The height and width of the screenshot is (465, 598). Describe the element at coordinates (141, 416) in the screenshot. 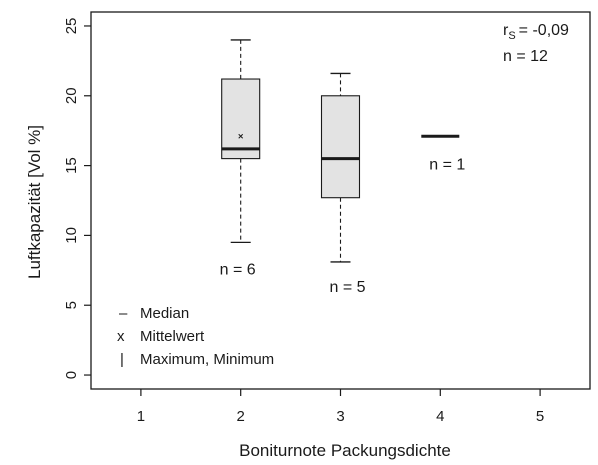

I see `x-tick-label: 1` at that location.